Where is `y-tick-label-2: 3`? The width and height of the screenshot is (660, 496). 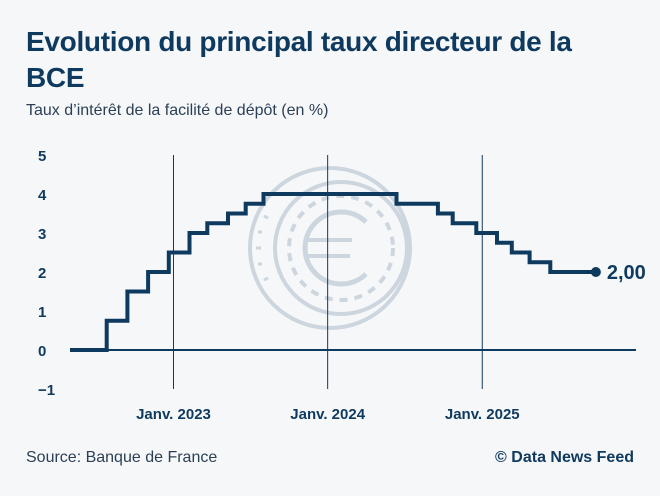
y-tick-label-2: 3 is located at coordinates (42, 234).